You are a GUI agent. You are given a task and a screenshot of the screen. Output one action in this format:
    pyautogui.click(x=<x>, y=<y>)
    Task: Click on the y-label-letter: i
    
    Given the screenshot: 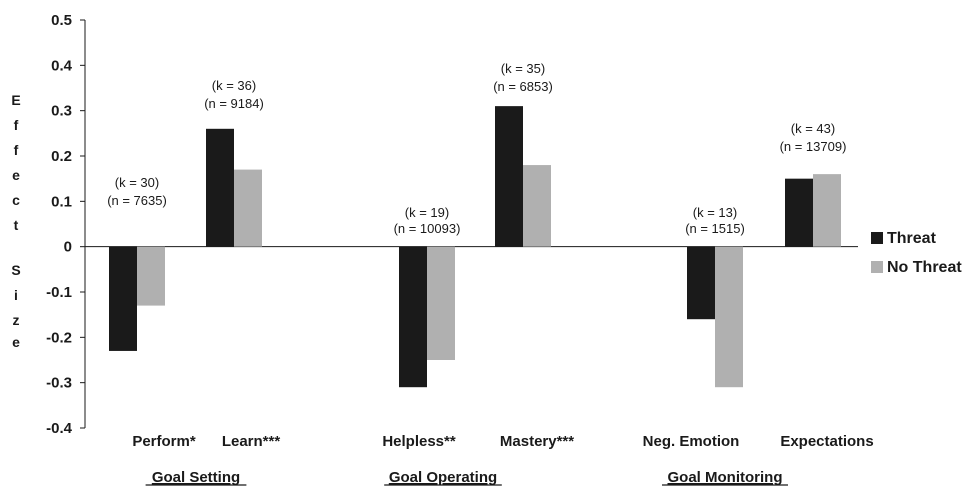 What is the action you would take?
    pyautogui.click(x=16, y=295)
    